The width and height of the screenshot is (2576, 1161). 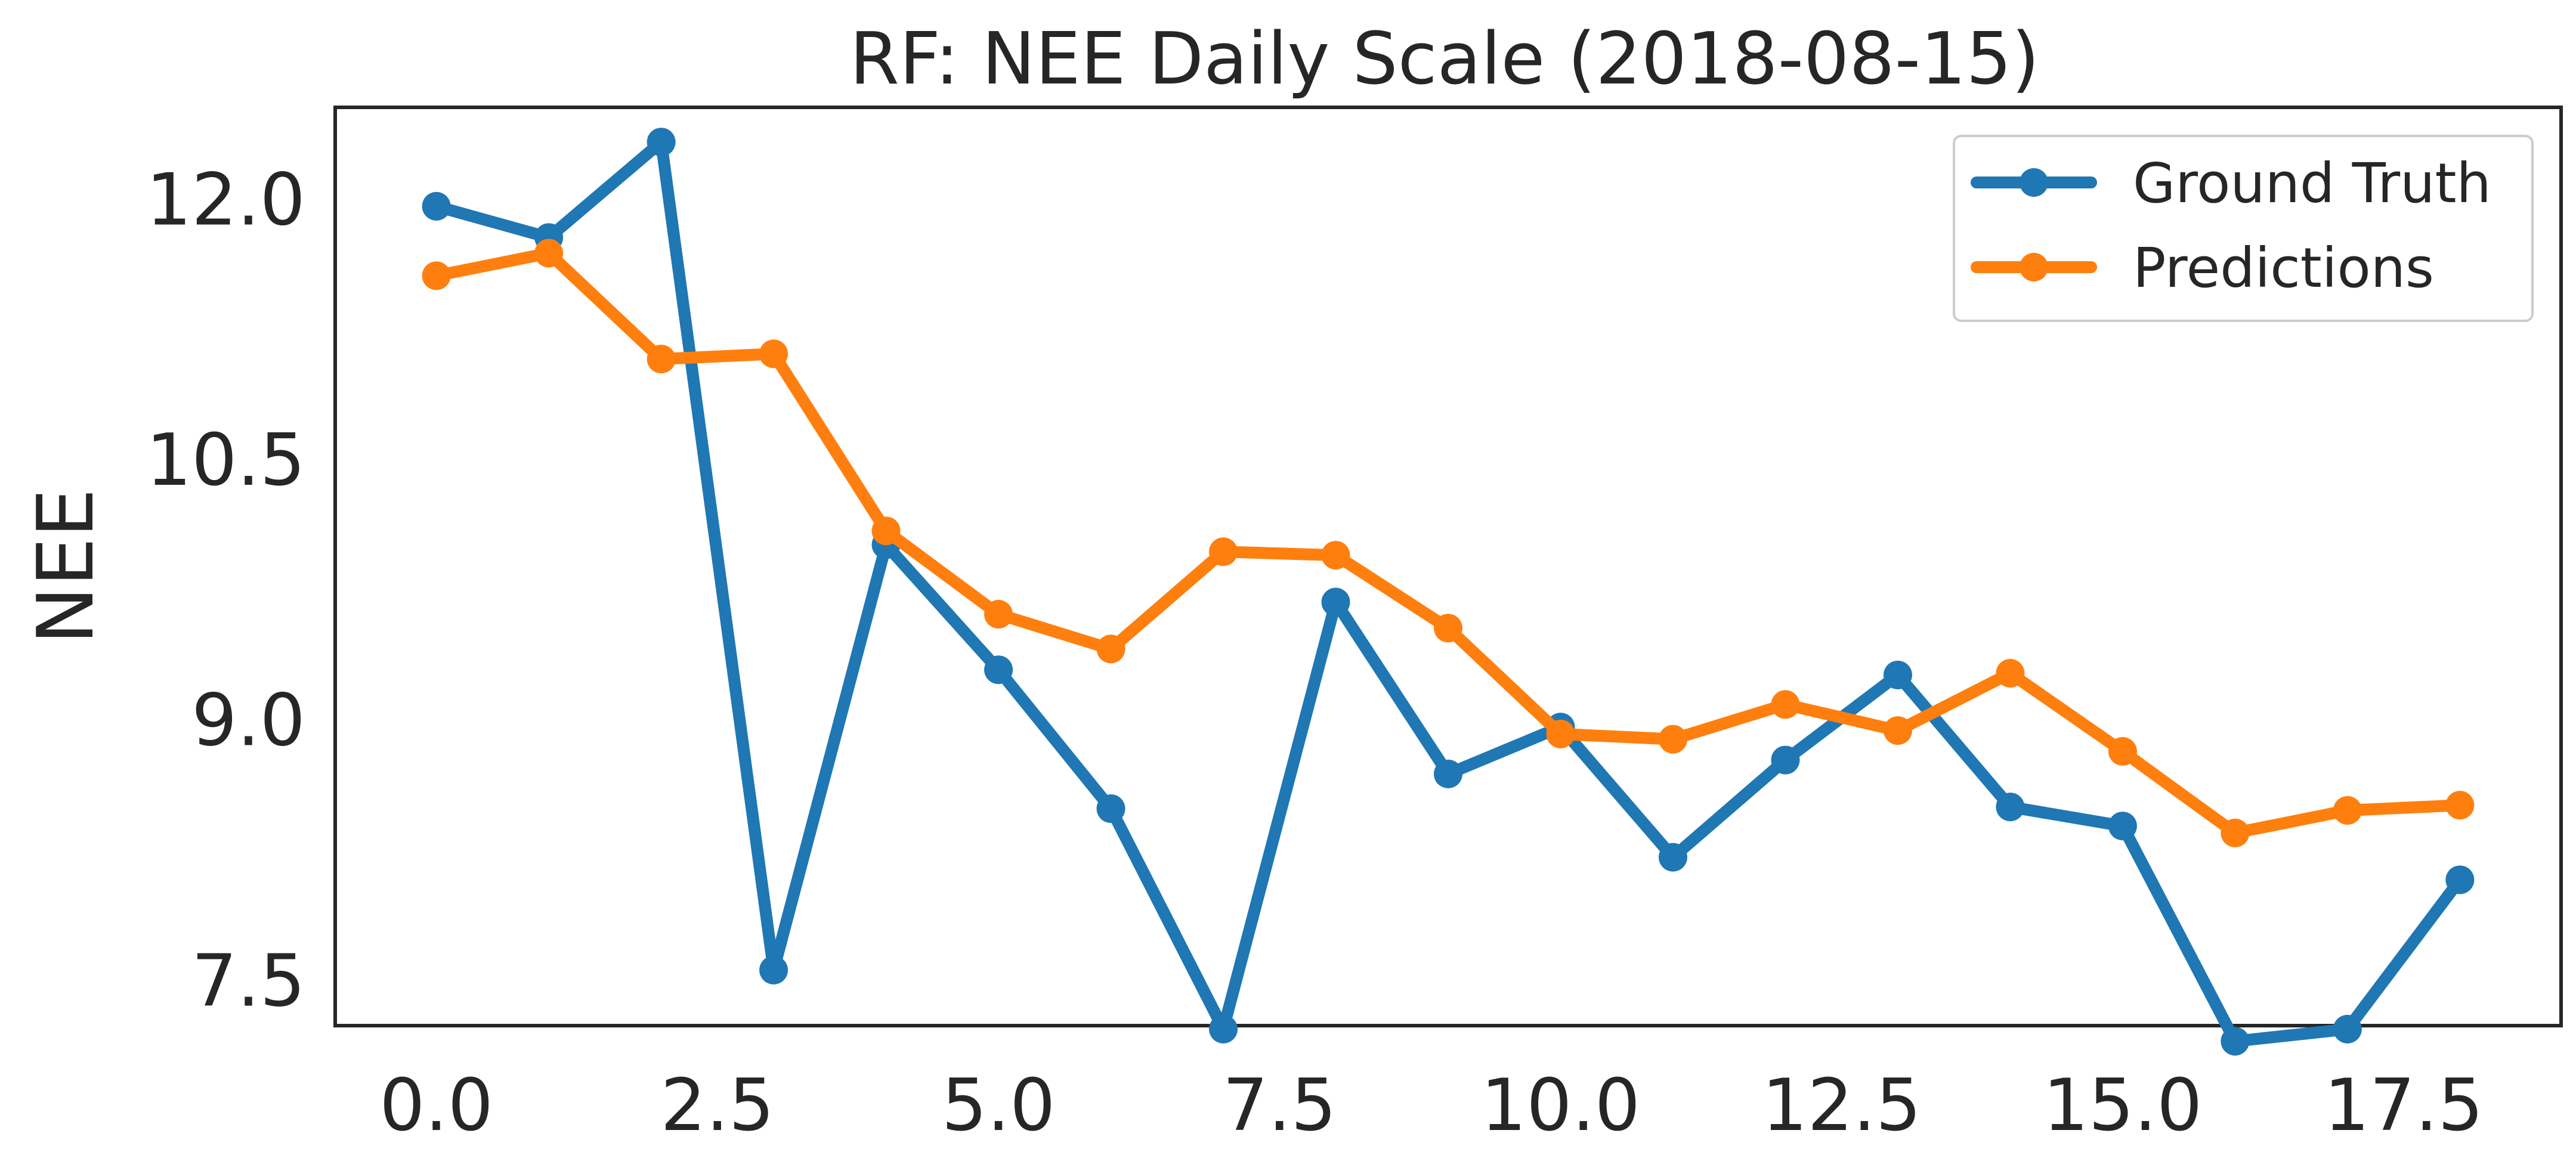 What do you see at coordinates (1560, 1105) in the screenshot?
I see `x-tick-label: 10.0` at bounding box center [1560, 1105].